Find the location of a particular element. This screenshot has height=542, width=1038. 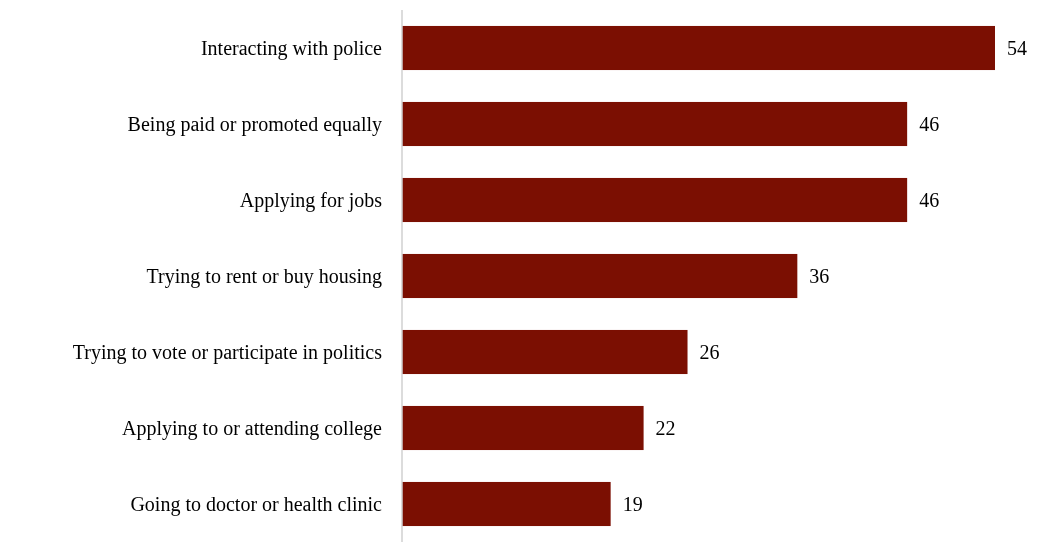

data-label: 26 is located at coordinates (709, 352).